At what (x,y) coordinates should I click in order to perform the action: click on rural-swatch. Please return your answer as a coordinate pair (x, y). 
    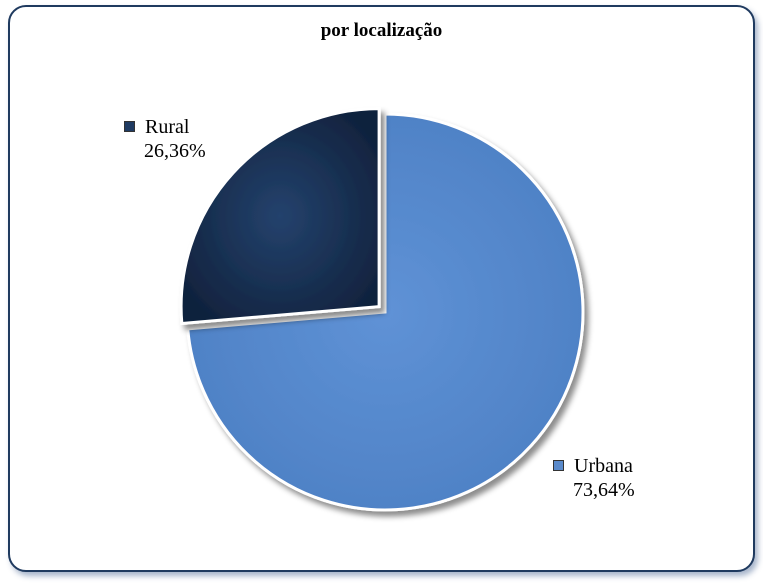
    Looking at the image, I should click on (129, 126).